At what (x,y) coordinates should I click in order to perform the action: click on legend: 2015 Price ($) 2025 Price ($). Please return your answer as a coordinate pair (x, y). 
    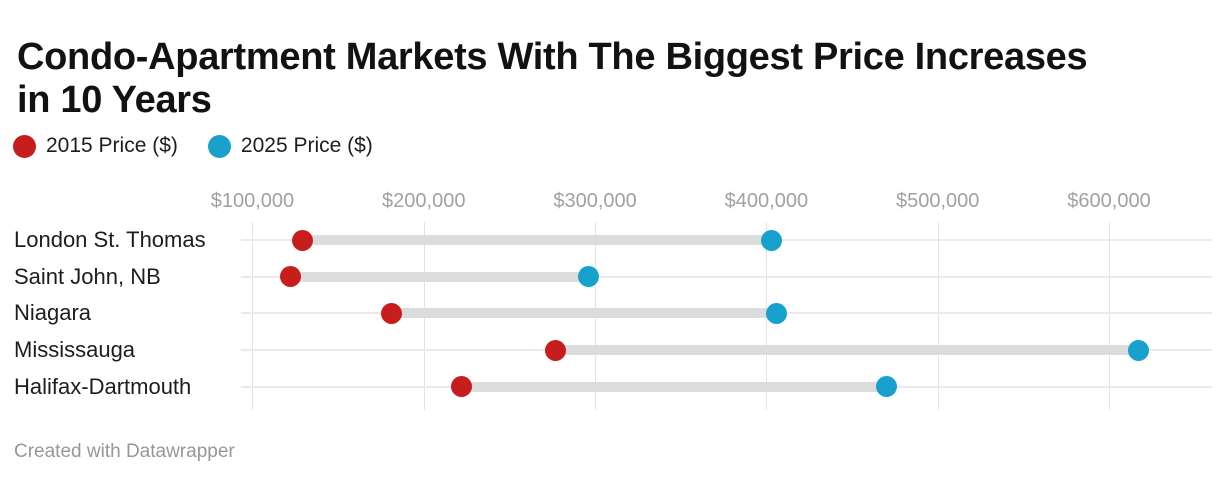
    Looking at the image, I should click on (193, 146).